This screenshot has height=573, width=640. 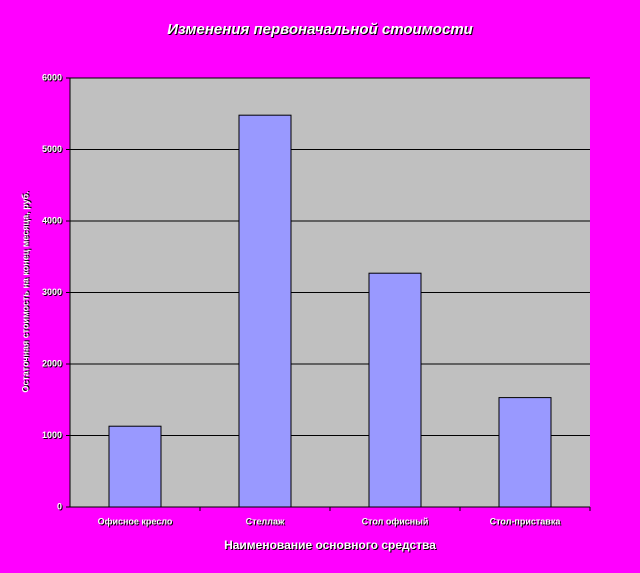 What do you see at coordinates (52, 149) in the screenshot?
I see `y-tick-label: 5000` at bounding box center [52, 149].